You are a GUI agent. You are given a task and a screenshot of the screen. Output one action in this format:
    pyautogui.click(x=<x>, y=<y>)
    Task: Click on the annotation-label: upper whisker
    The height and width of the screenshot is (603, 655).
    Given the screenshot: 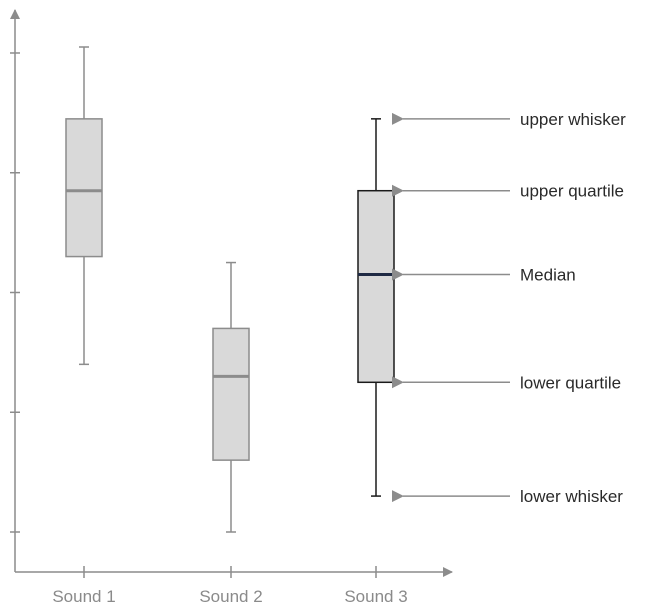 What is the action you would take?
    pyautogui.click(x=573, y=119)
    